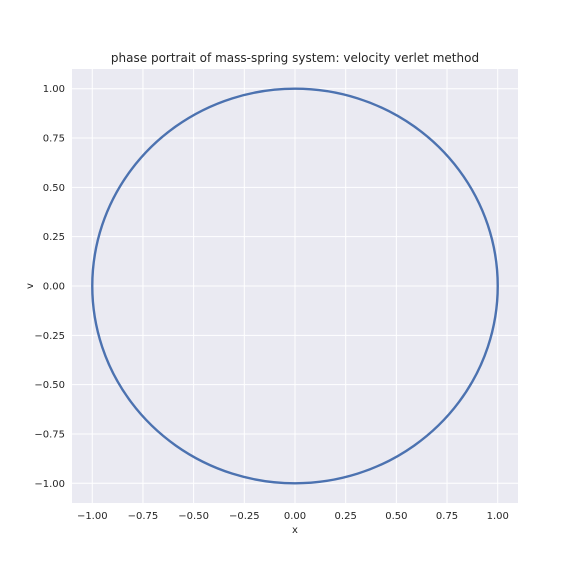  What do you see at coordinates (30, 286) in the screenshot?
I see `y-axis-label: v` at bounding box center [30, 286].